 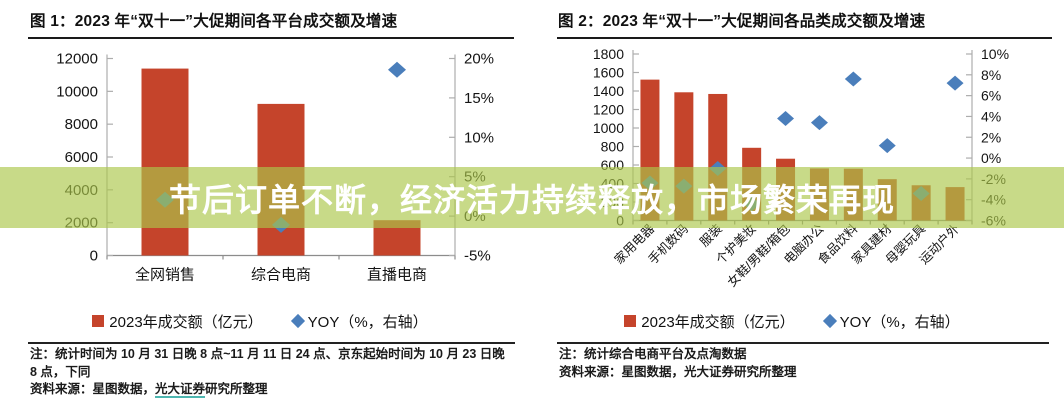 What do you see at coordinates (77, 59) in the screenshot?
I see `left-axis-tick-label: 12000` at bounding box center [77, 59].